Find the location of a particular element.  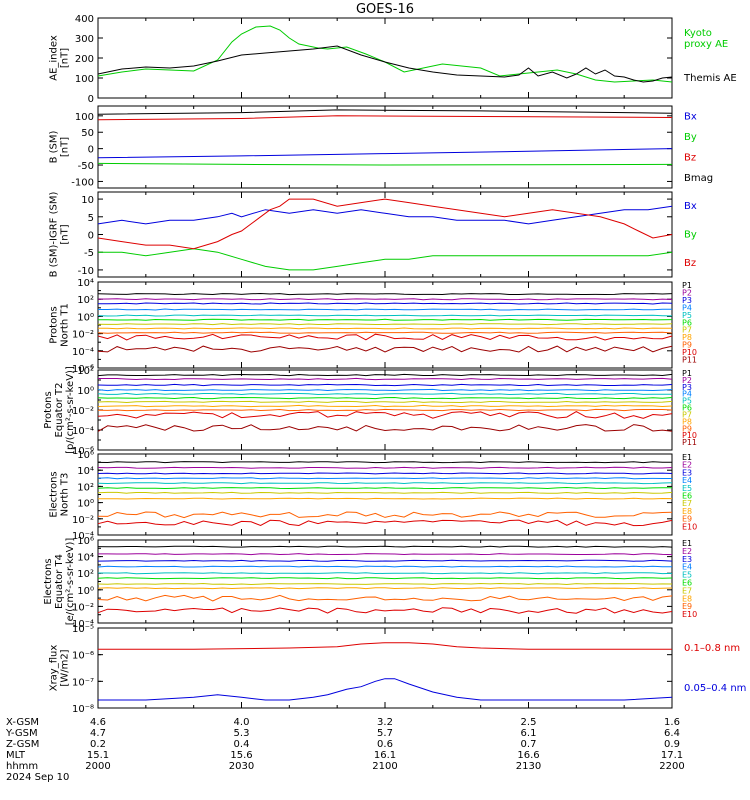

x-axis-tick-label: 0.6 is located at coordinates (385, 744).